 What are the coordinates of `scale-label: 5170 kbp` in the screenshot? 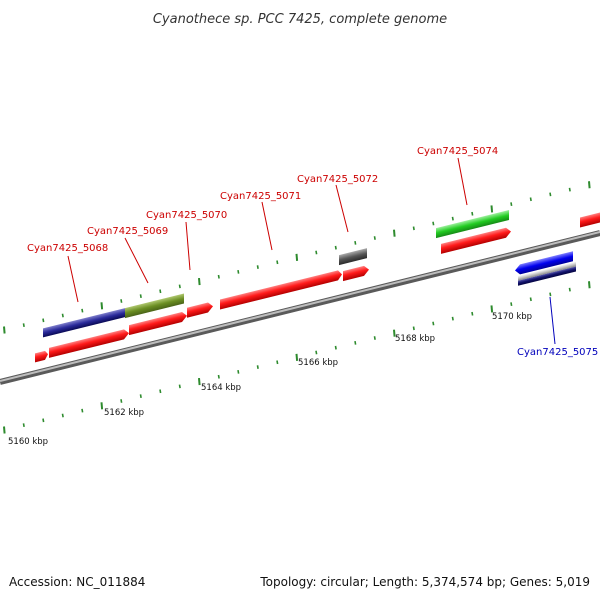 It's located at (512, 317).